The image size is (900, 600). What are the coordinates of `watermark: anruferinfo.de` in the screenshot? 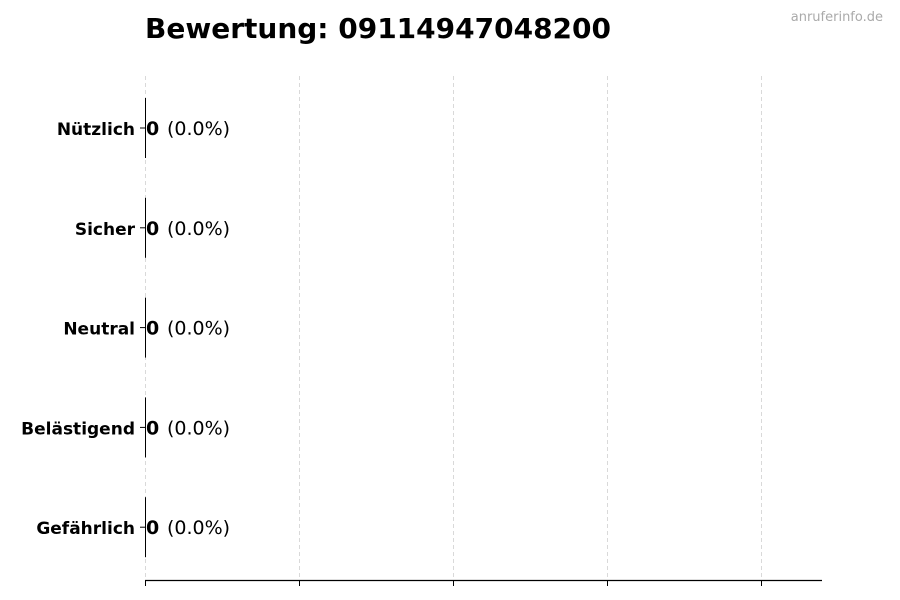 It's located at (836, 17).